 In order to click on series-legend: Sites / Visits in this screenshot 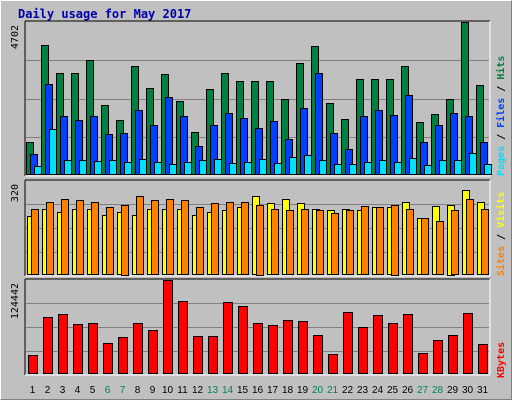, I will do `click(501, 234)`.